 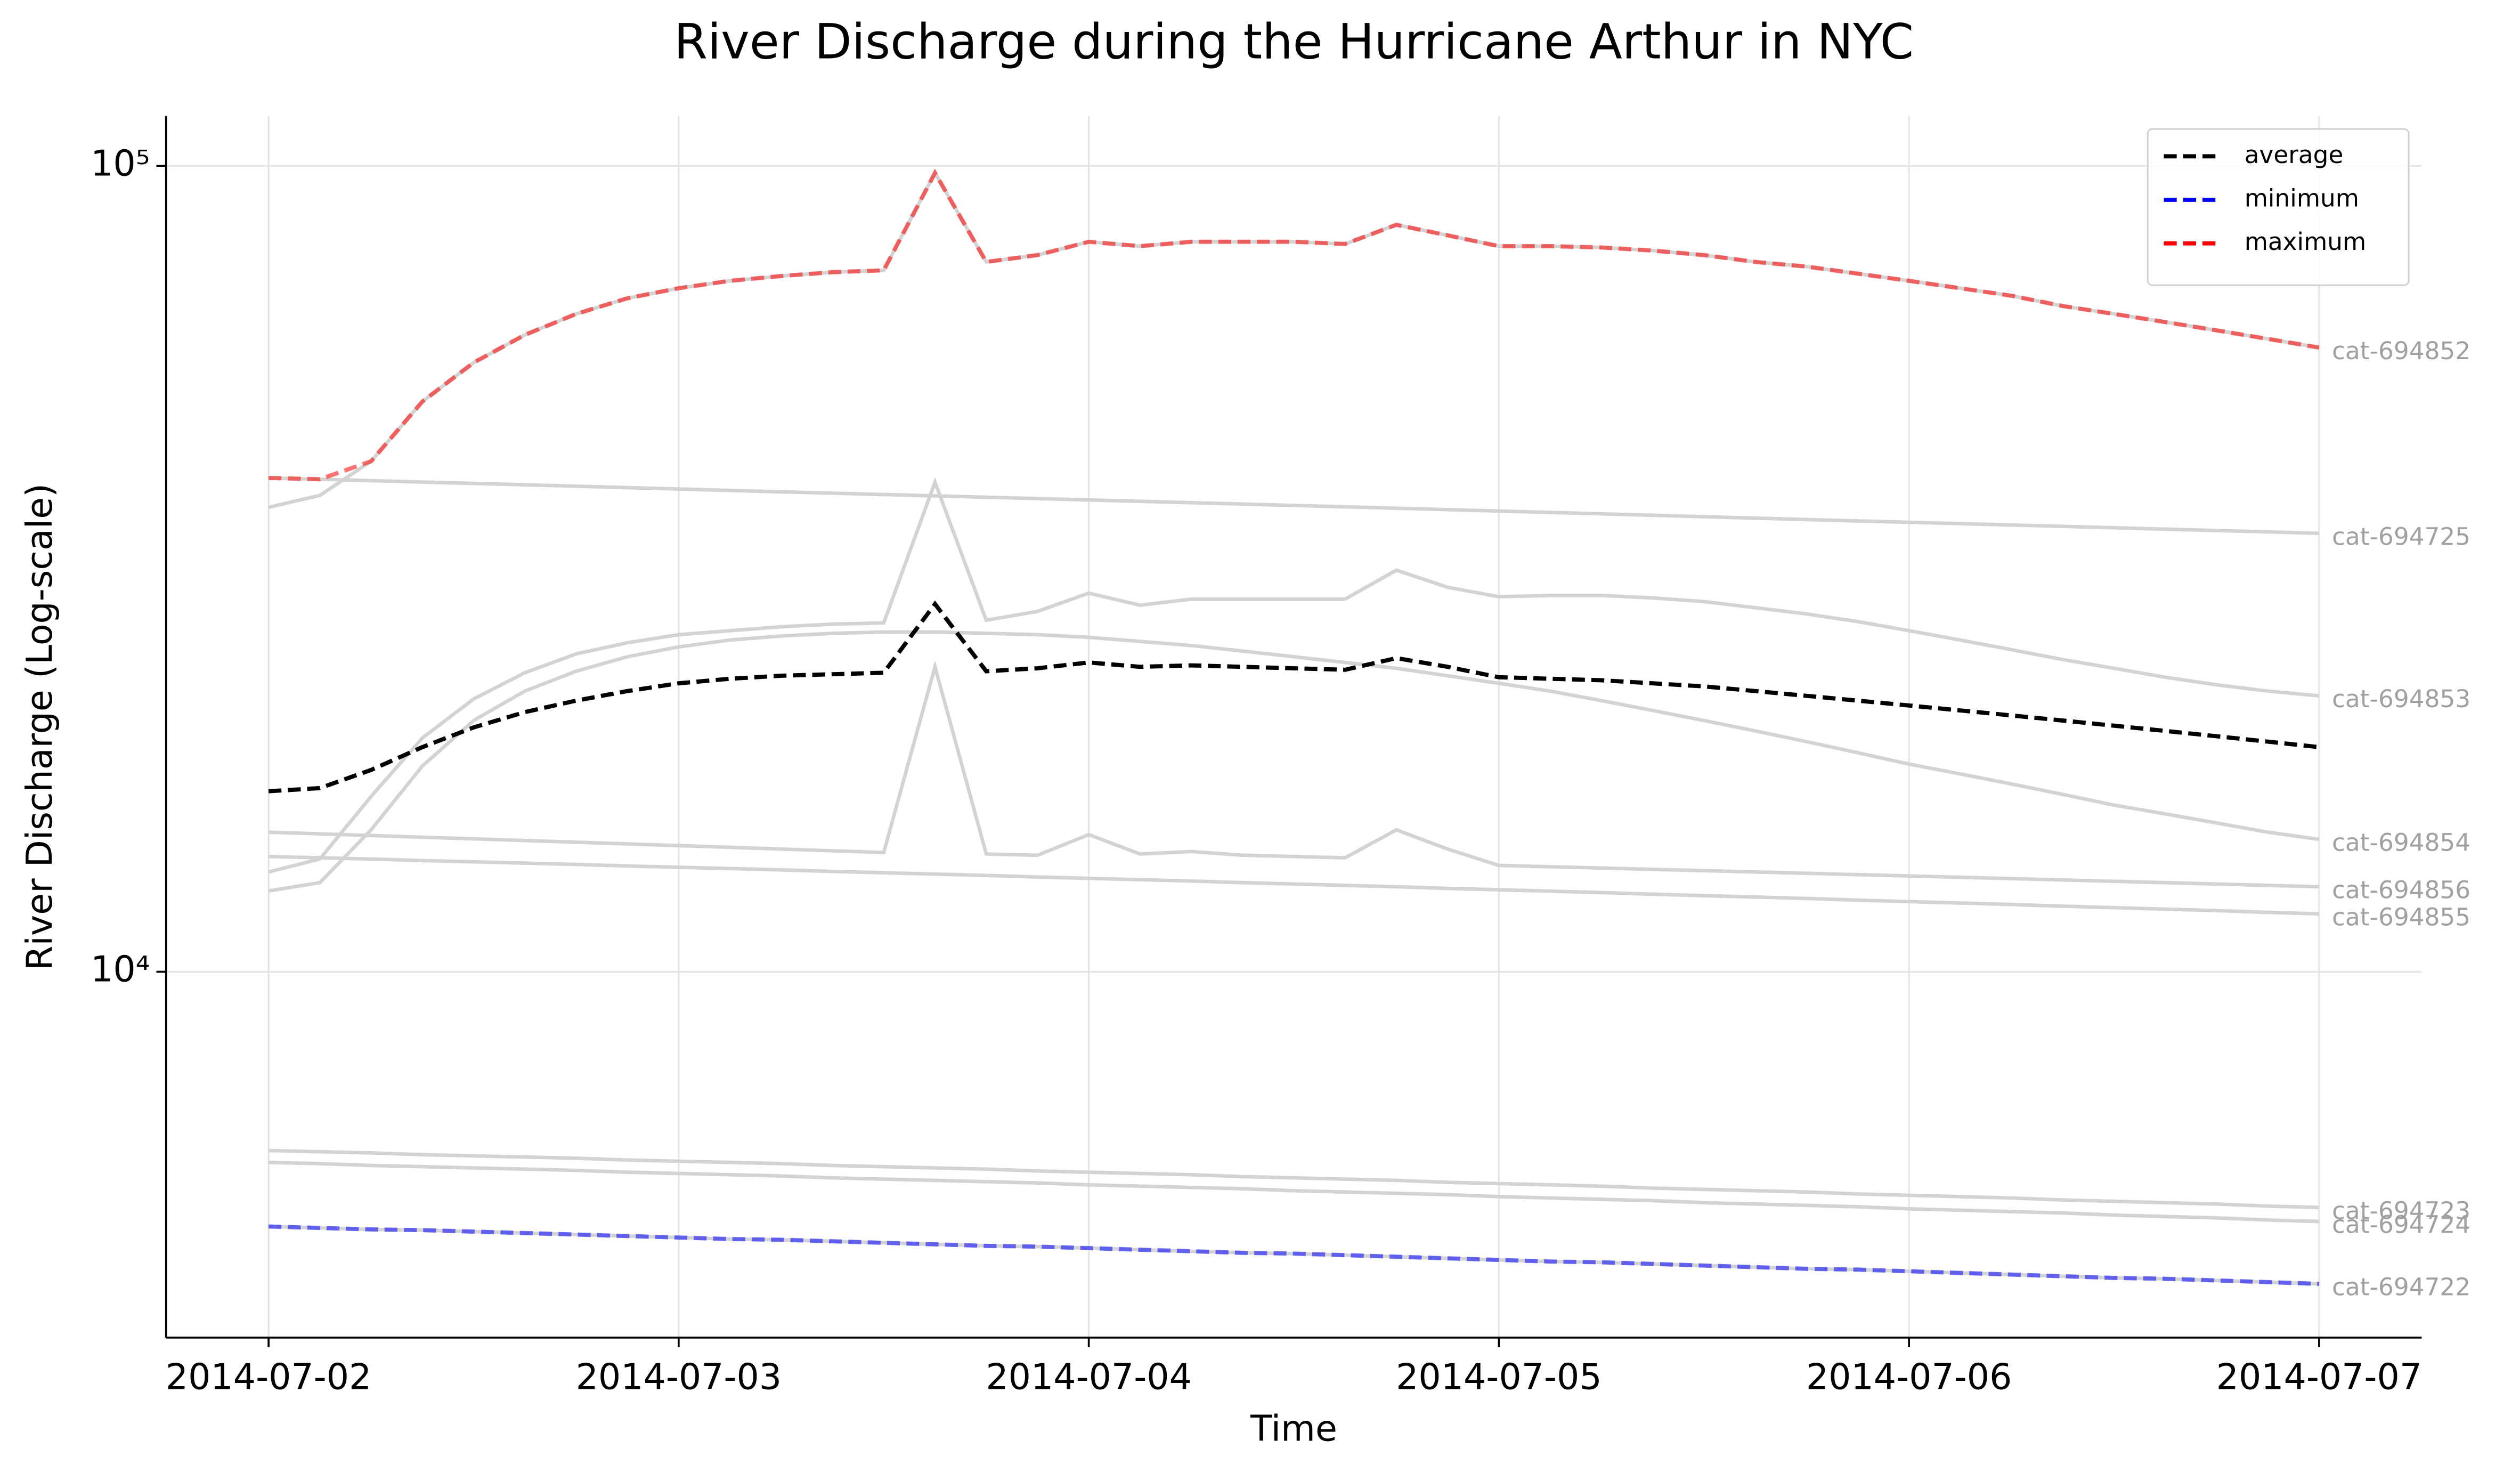 I want to click on series-end-label: cat-694856, so click(x=2401, y=890).